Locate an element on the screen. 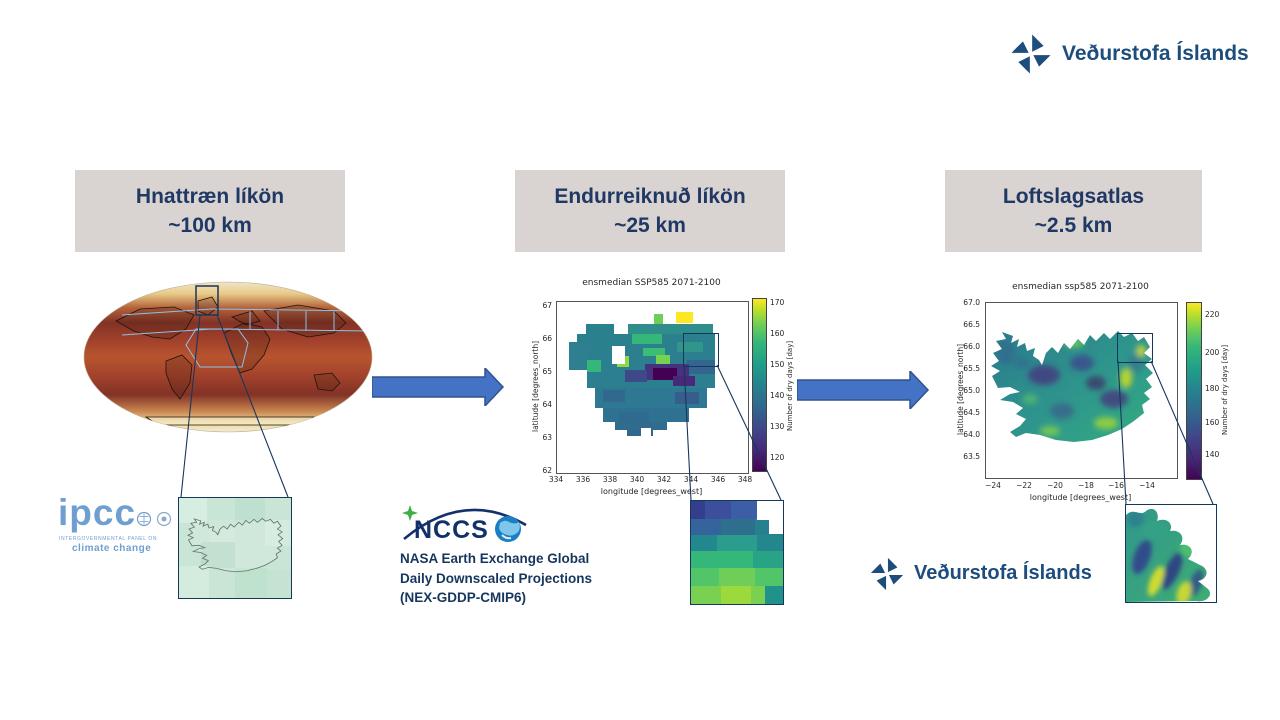  x-tick-label: −18 is located at coordinates (1086, 485).